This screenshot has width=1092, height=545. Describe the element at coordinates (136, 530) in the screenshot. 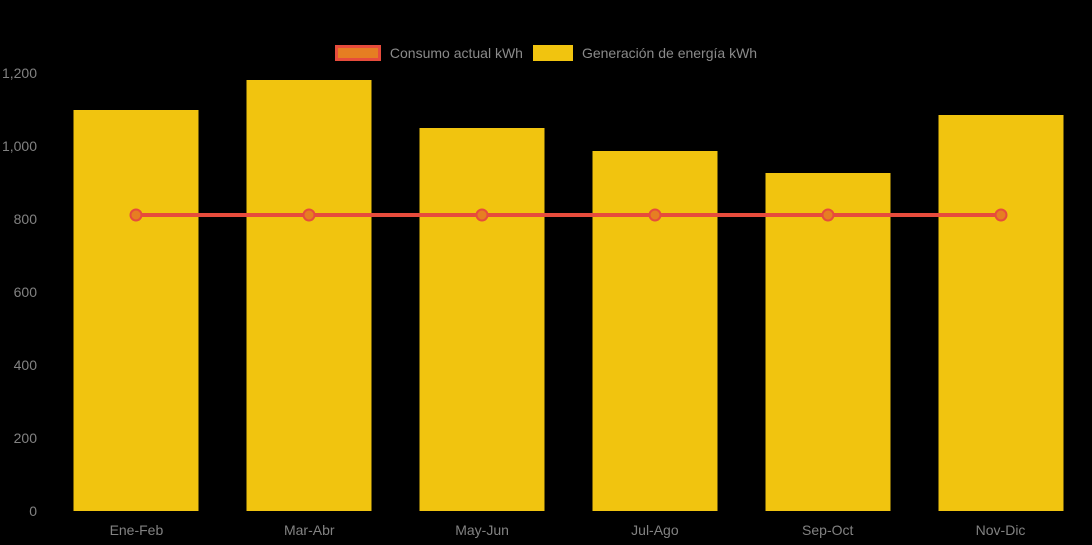

I see `x-axis-label: Ene-Feb` at that location.